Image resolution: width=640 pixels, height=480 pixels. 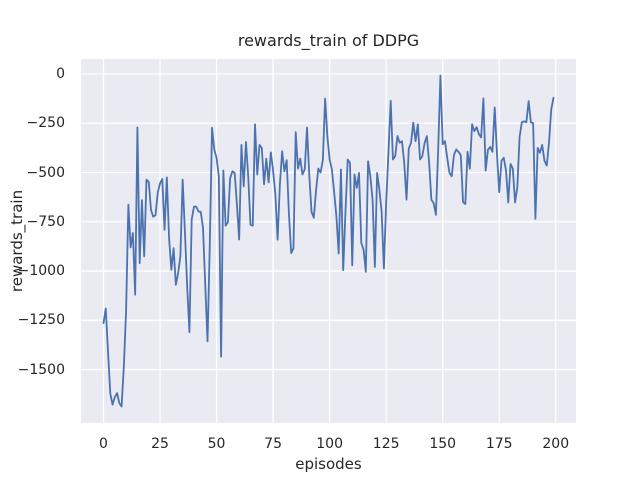 What do you see at coordinates (273, 444) in the screenshot?
I see `x-tick-label: 75` at bounding box center [273, 444].